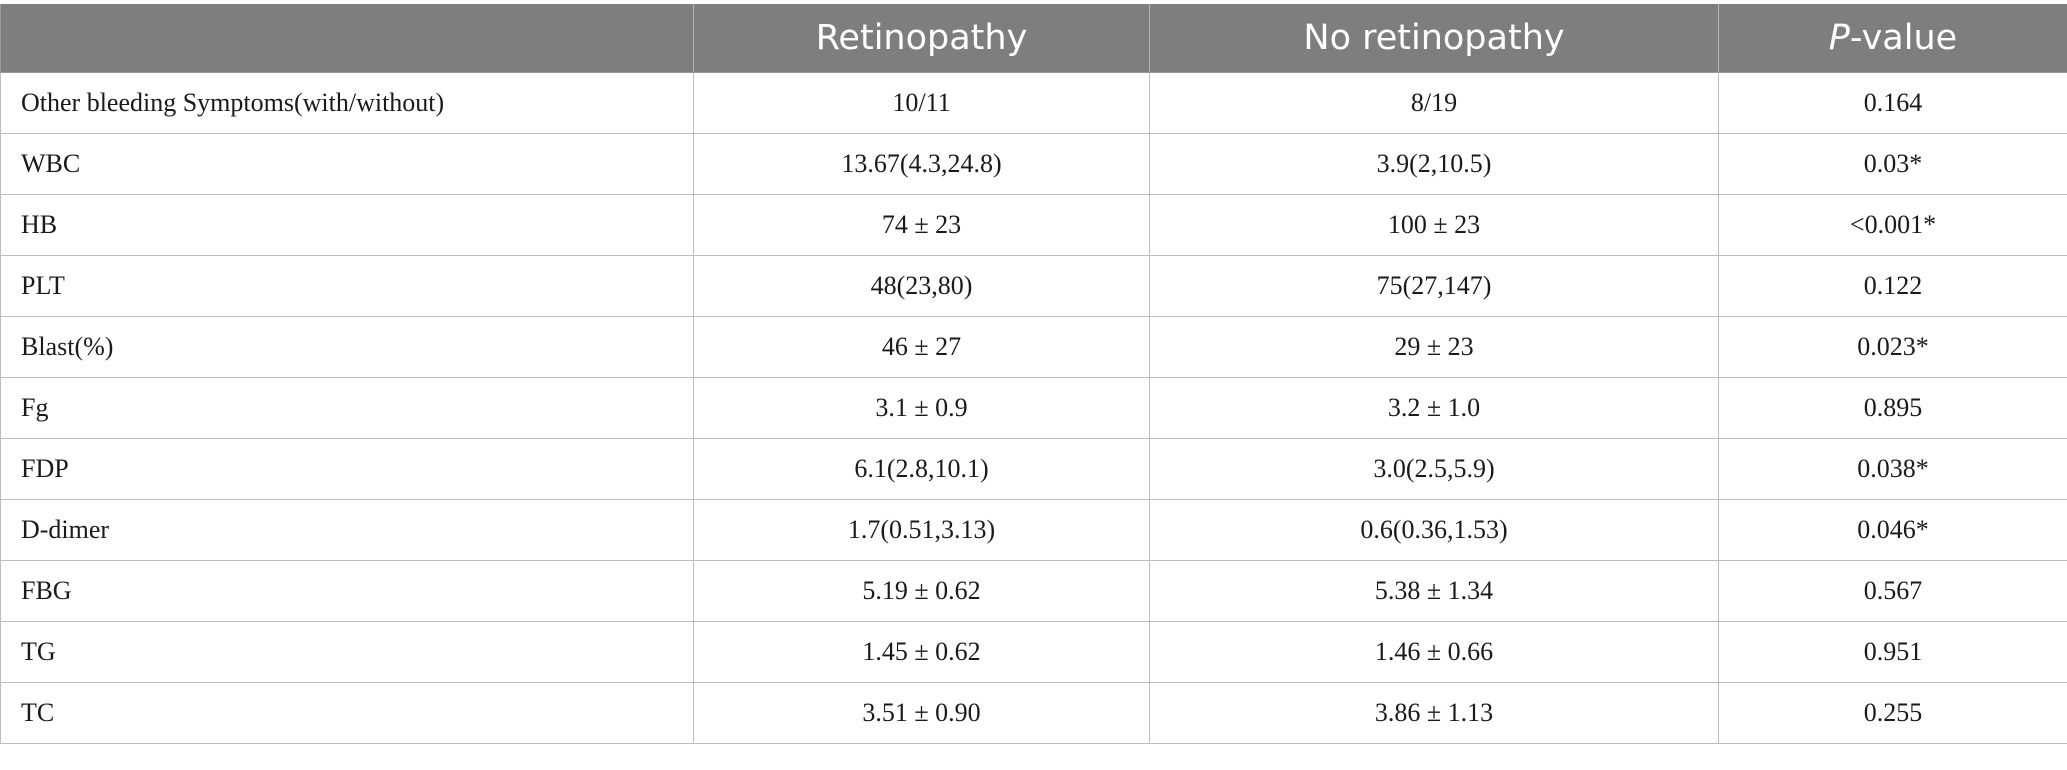 The height and width of the screenshot is (770, 2067). What do you see at coordinates (1892, 164) in the screenshot?
I see `cell-p-value: 0.03*` at bounding box center [1892, 164].